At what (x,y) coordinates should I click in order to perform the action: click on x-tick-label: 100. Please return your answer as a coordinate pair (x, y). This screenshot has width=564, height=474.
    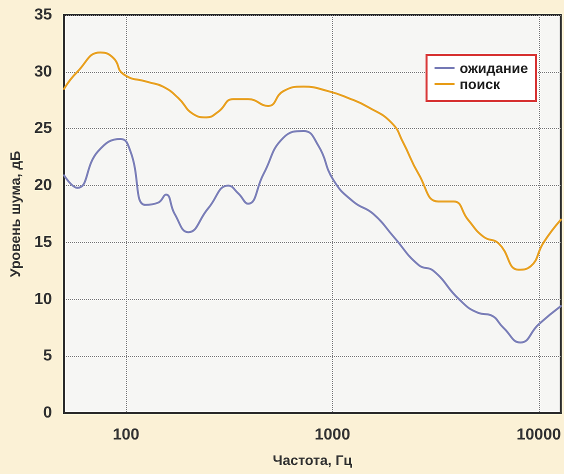
    Looking at the image, I should click on (126, 435).